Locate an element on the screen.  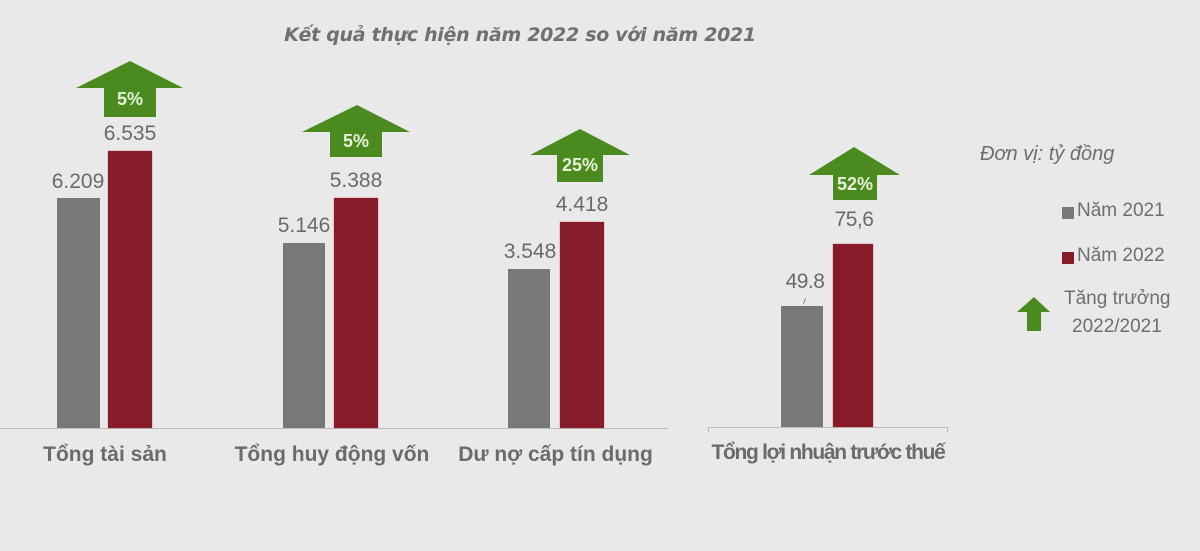
category-label: Dư nợ cấp tín dụng is located at coordinates (555, 454).